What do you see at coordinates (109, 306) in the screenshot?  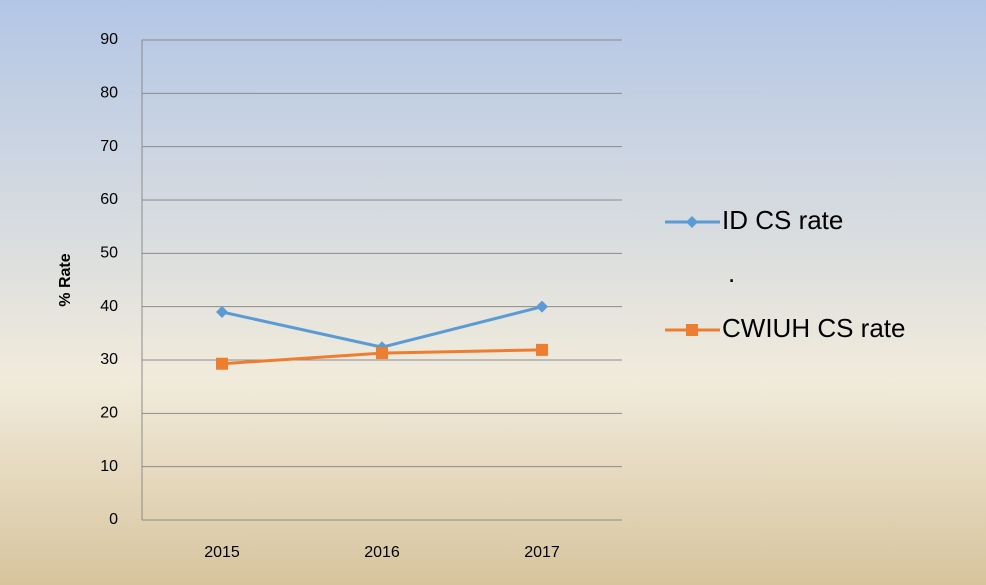 I see `y-tick-label: 40` at bounding box center [109, 306].